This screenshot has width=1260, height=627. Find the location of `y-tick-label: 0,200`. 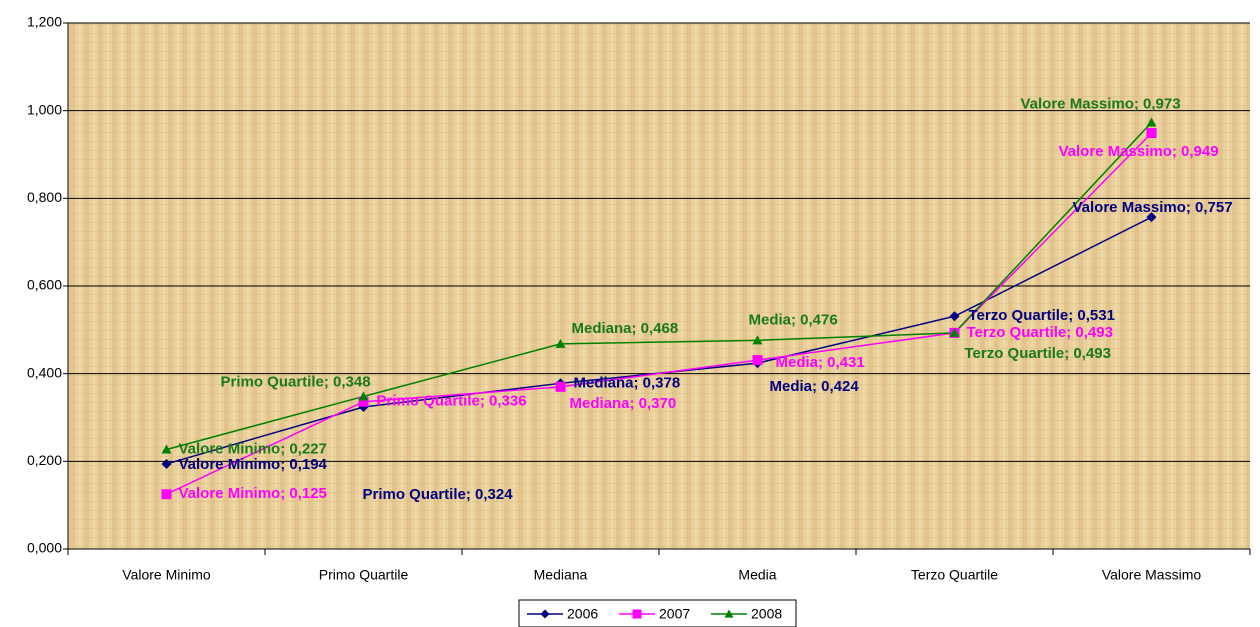

y-tick-label: 0,200 is located at coordinates (44, 460).